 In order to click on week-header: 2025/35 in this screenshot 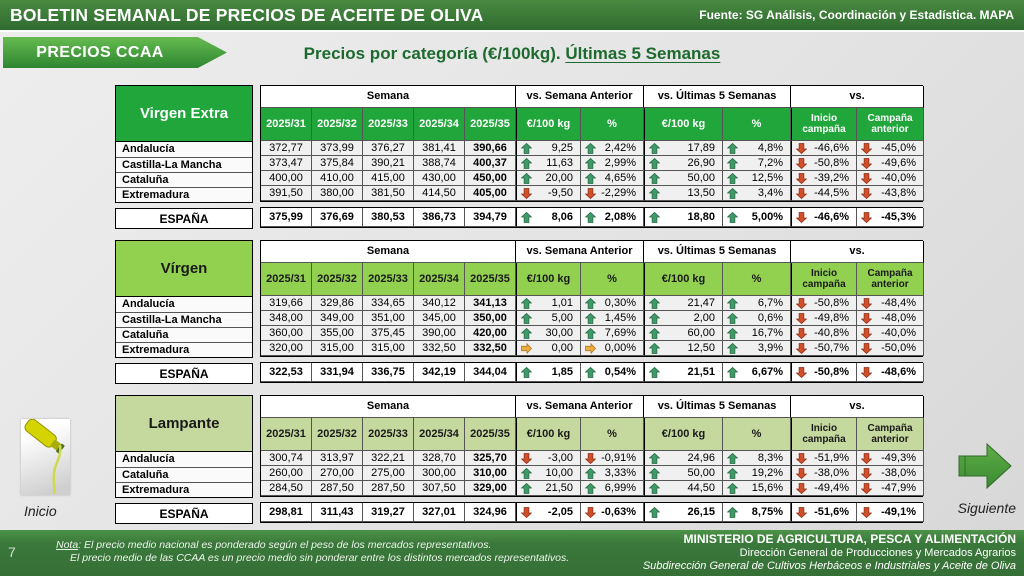, I will do `click(490, 434)`.